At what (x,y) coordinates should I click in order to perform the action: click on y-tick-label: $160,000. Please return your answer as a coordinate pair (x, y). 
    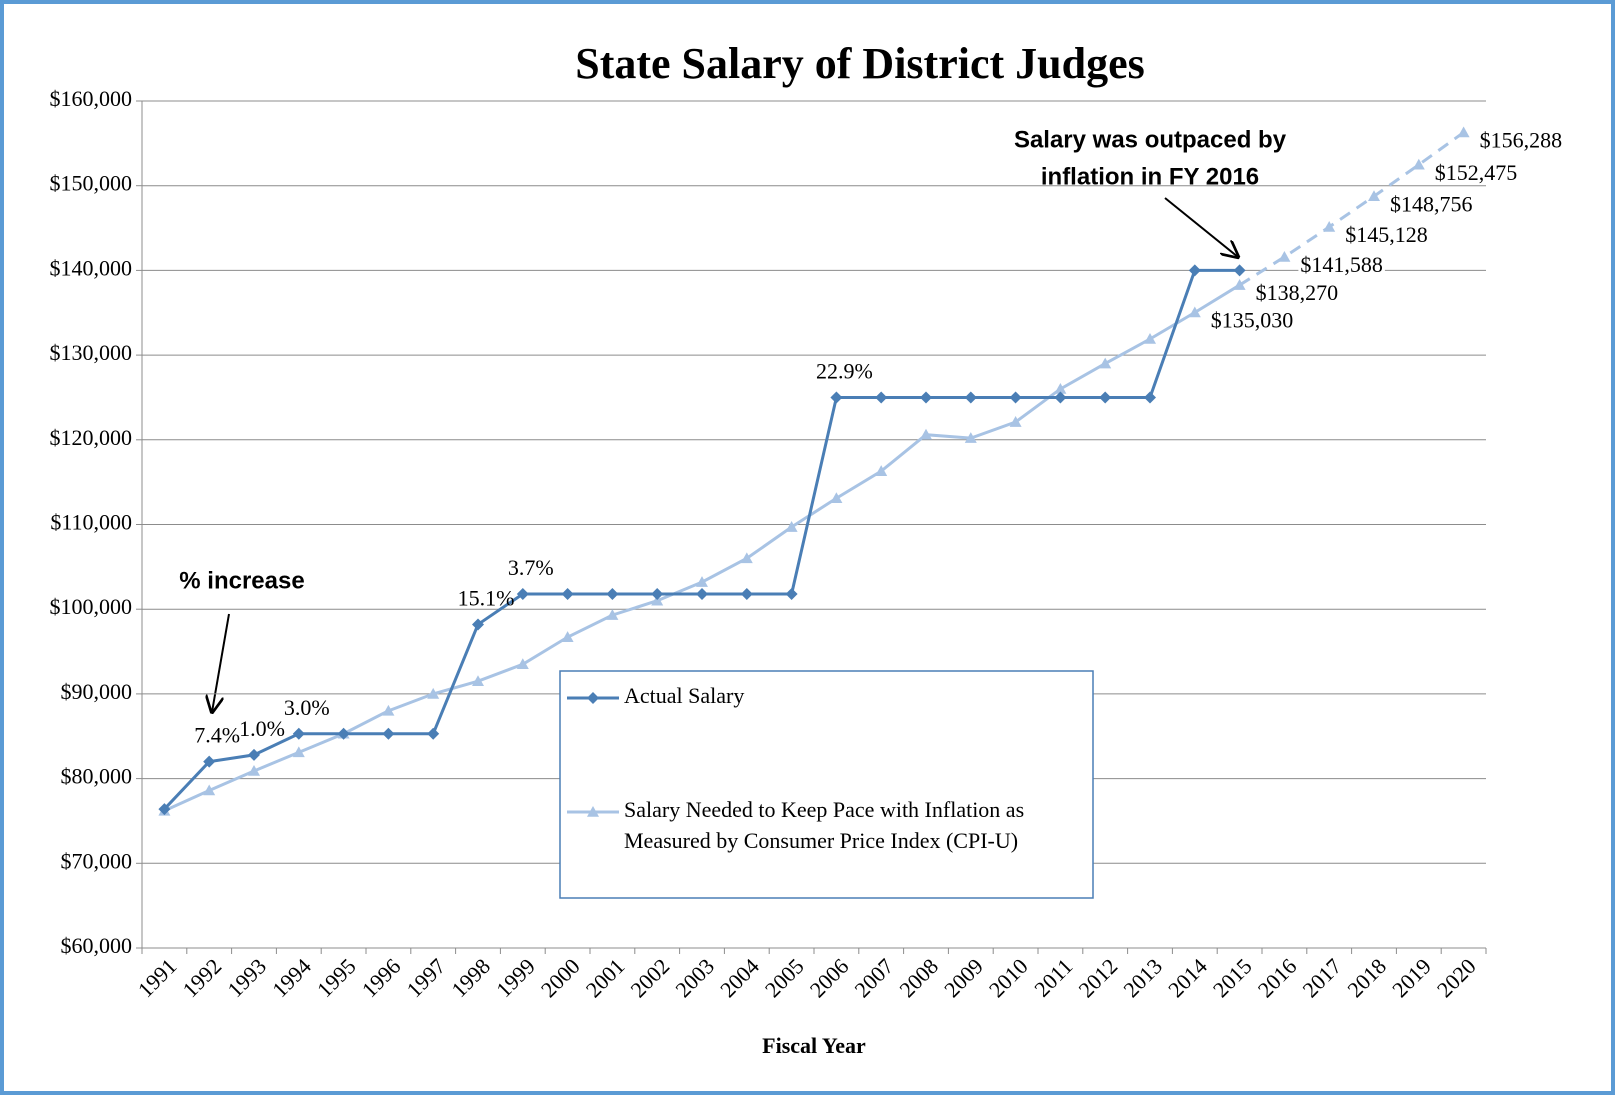
    Looking at the image, I should click on (91, 98).